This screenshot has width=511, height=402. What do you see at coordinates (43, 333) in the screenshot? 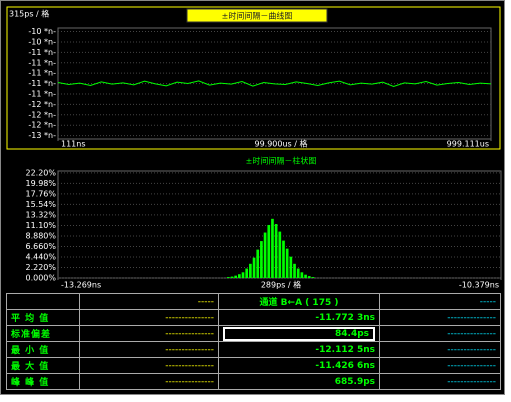
I see `table-cell: 标准偏差` at bounding box center [43, 333].